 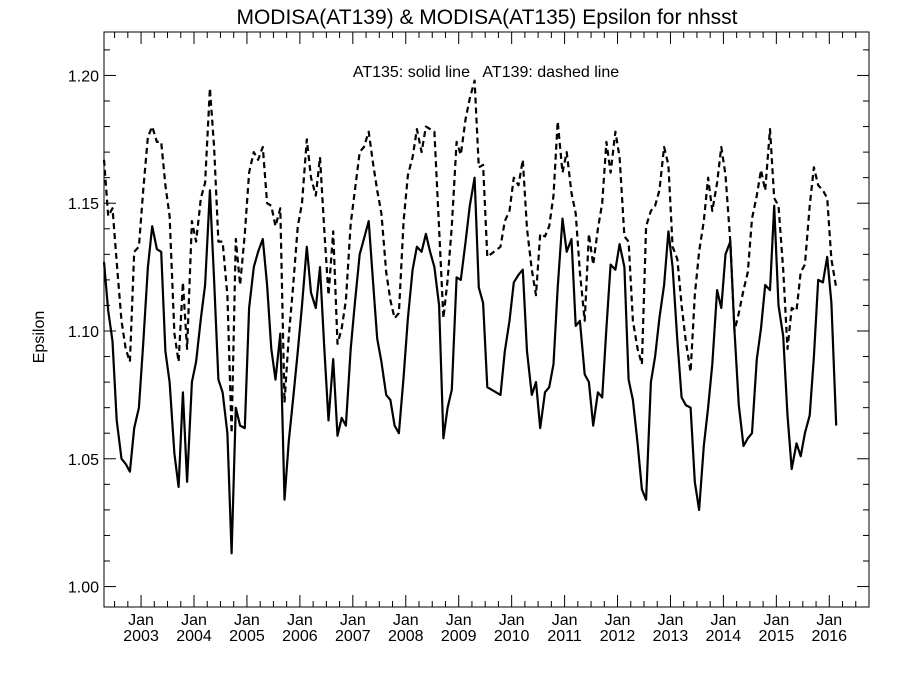 What do you see at coordinates (83, 460) in the screenshot?
I see `y-tick-label: 1.05` at bounding box center [83, 460].